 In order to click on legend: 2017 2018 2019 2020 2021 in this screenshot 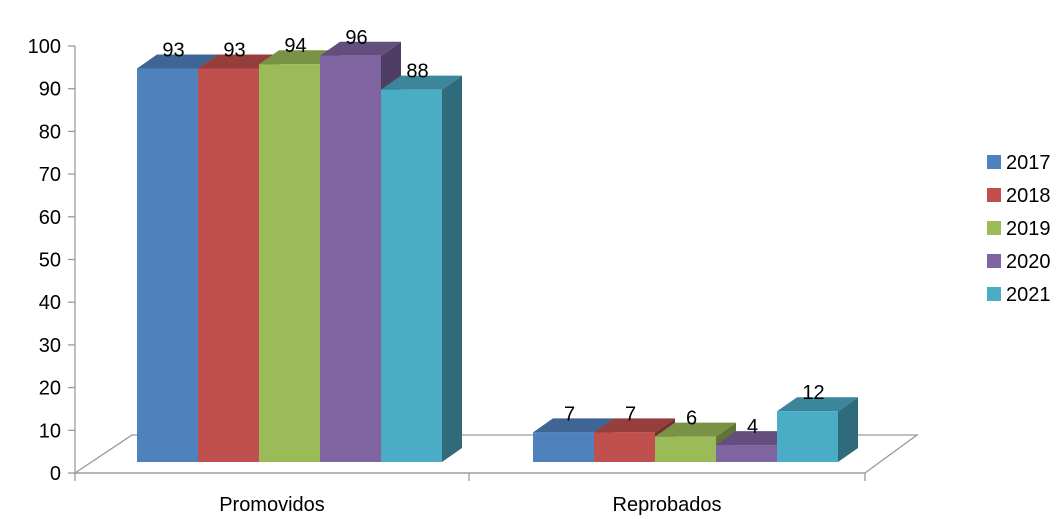, I will do `click(1019, 229)`.